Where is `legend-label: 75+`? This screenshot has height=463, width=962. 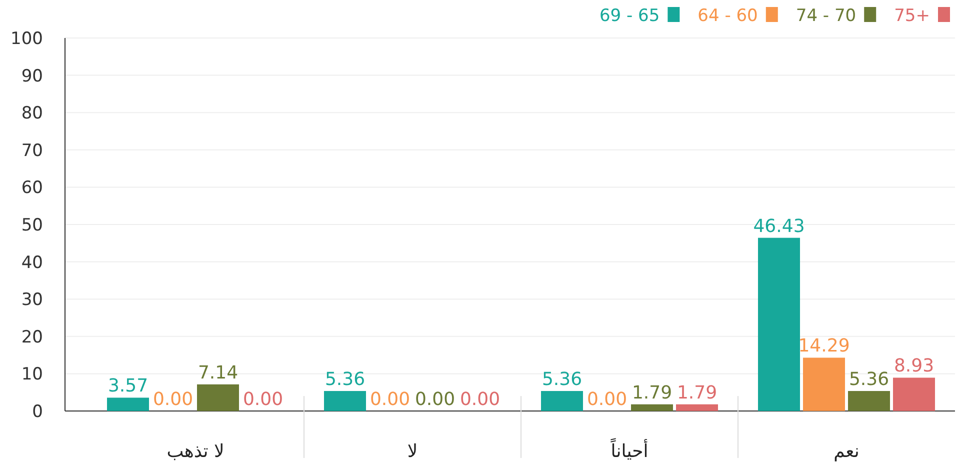
legend-label: 75+ is located at coordinates (912, 16).